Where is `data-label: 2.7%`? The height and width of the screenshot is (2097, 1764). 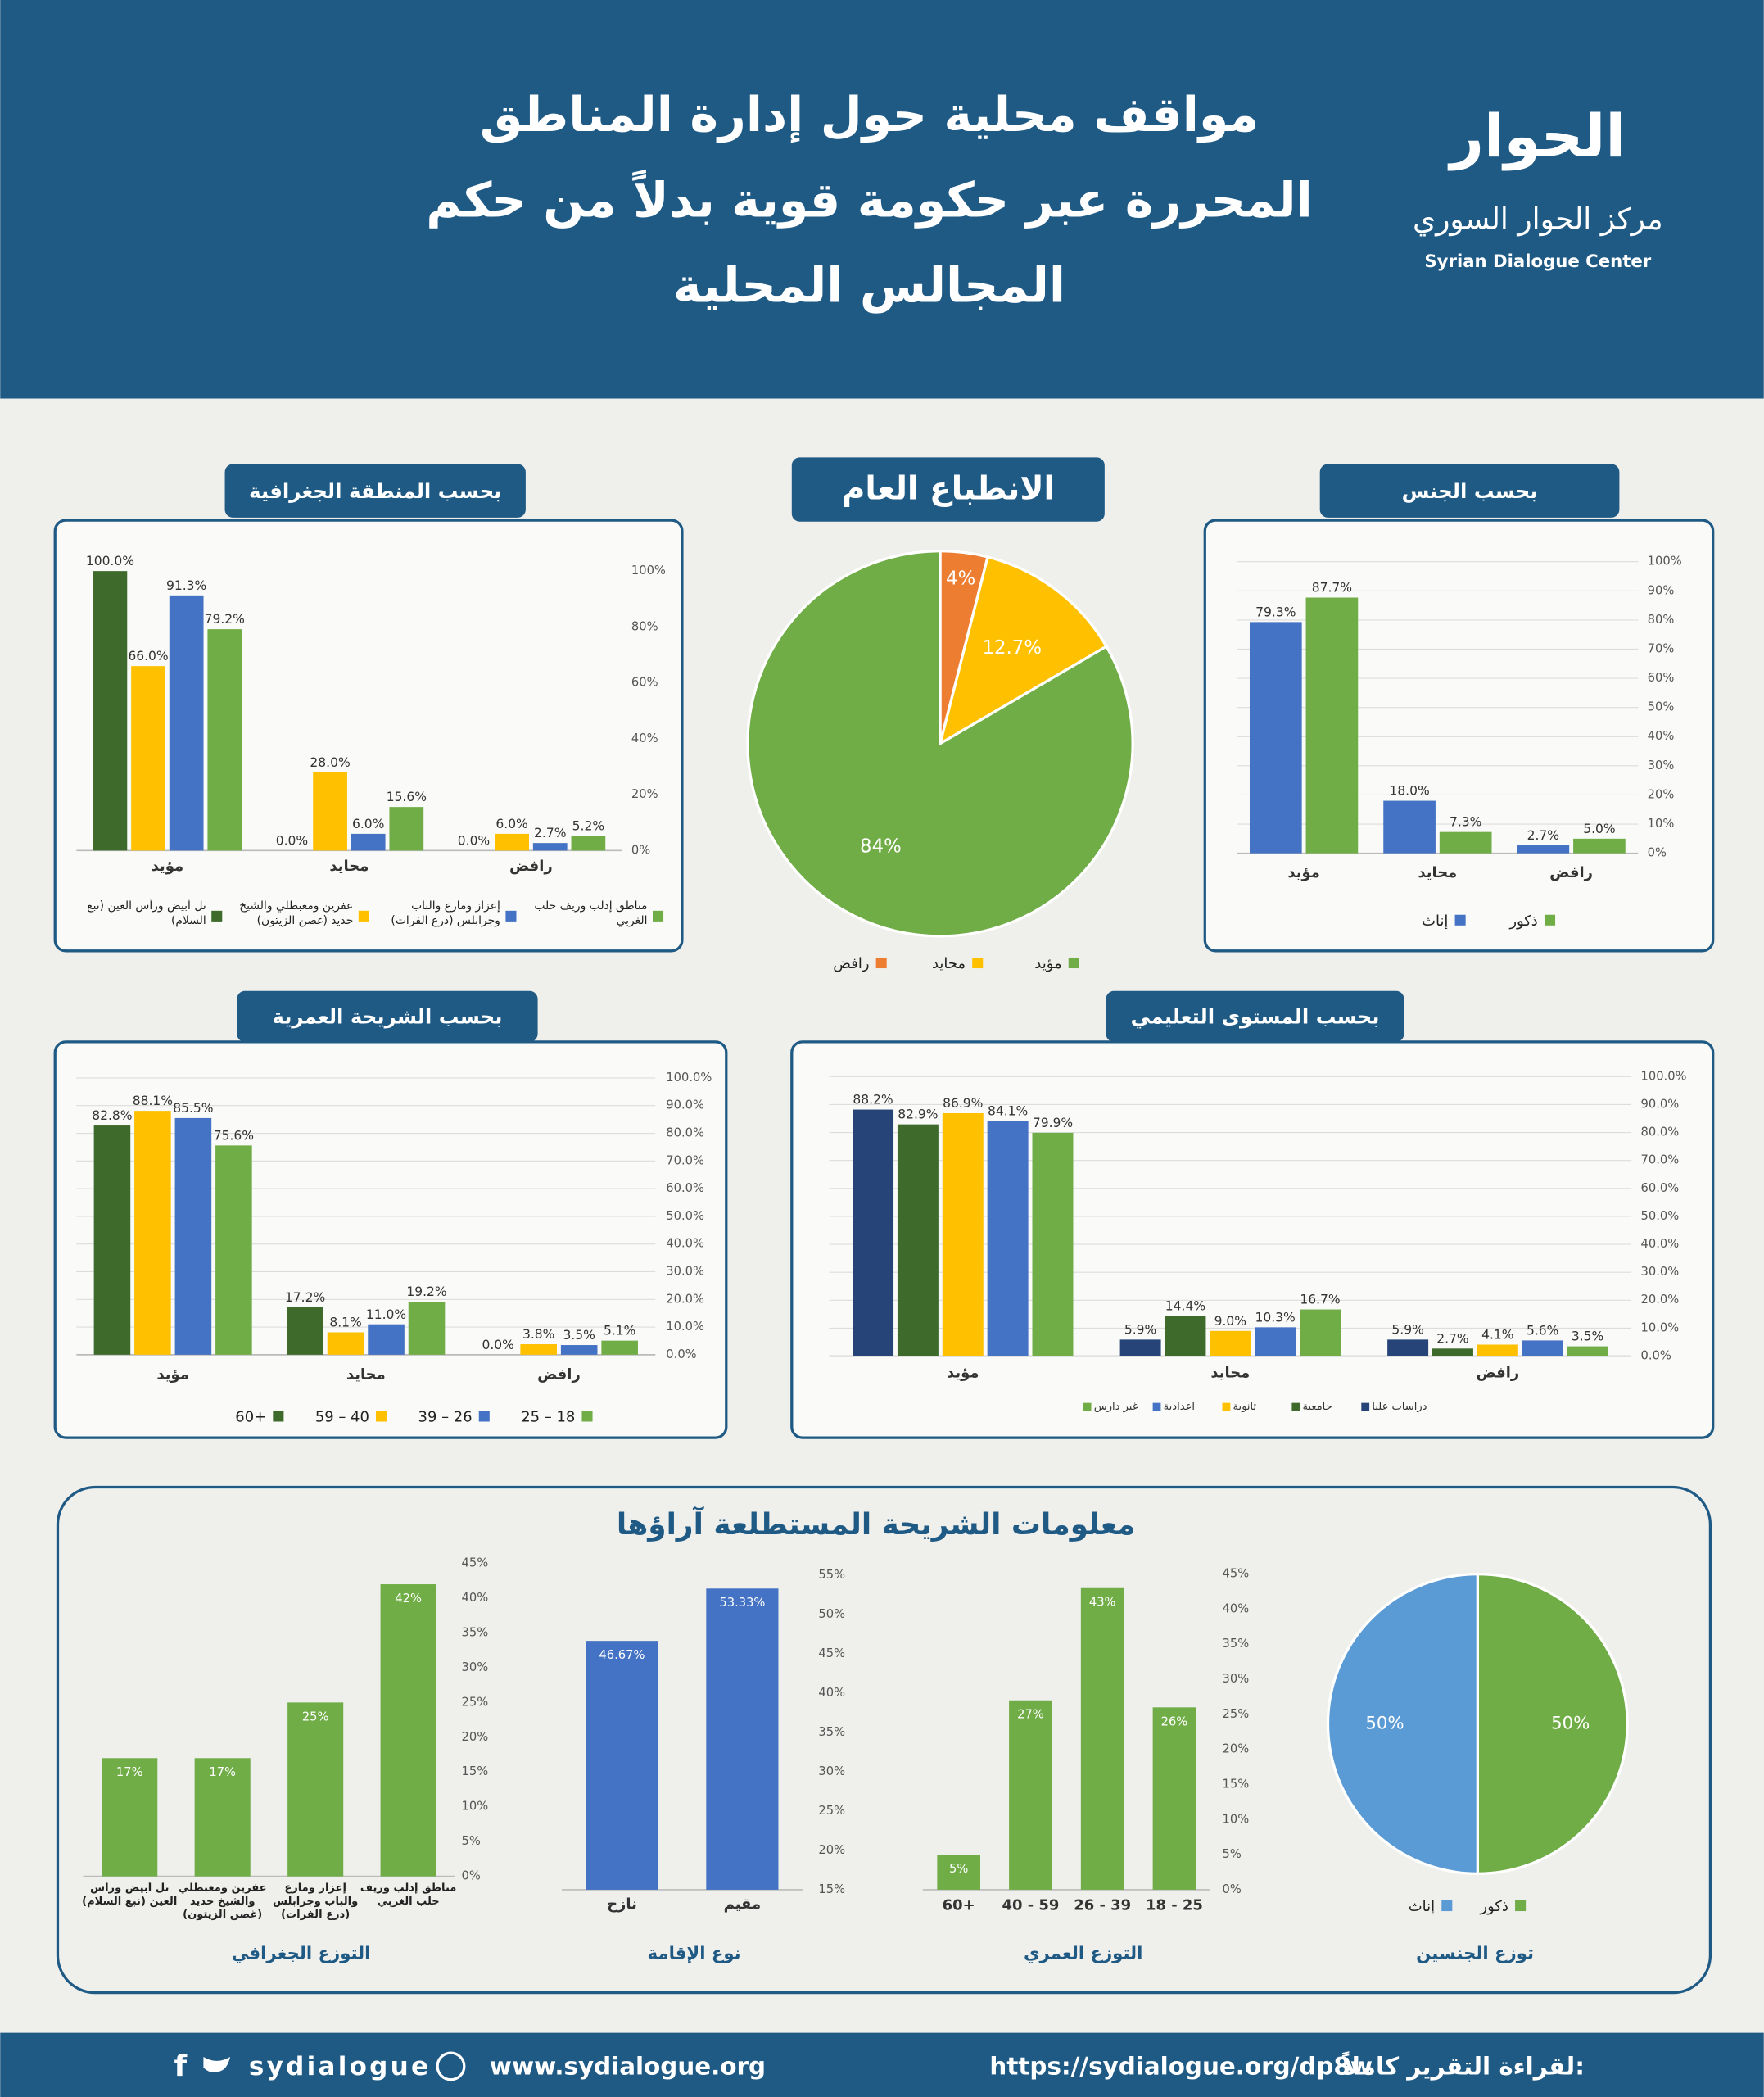 data-label: 2.7% is located at coordinates (1543, 835).